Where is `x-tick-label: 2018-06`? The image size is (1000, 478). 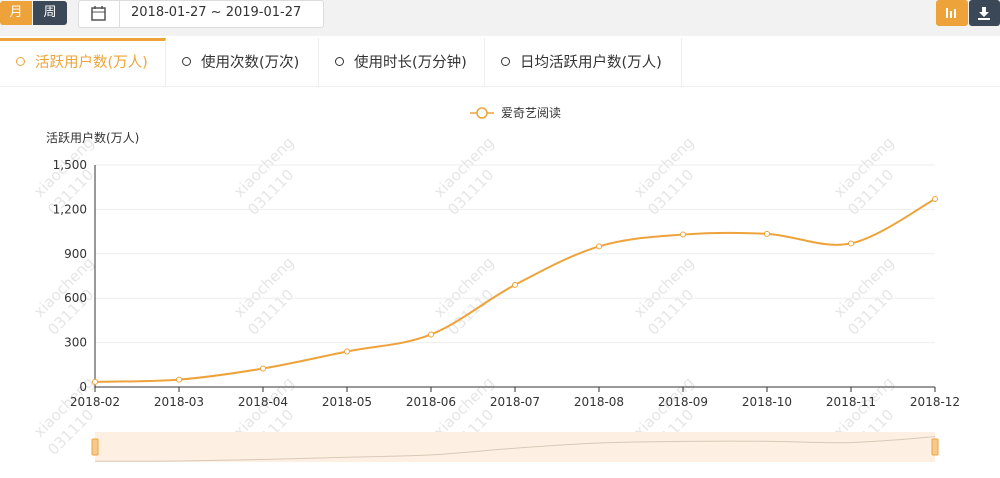
x-tick-label: 2018-06 is located at coordinates (431, 402).